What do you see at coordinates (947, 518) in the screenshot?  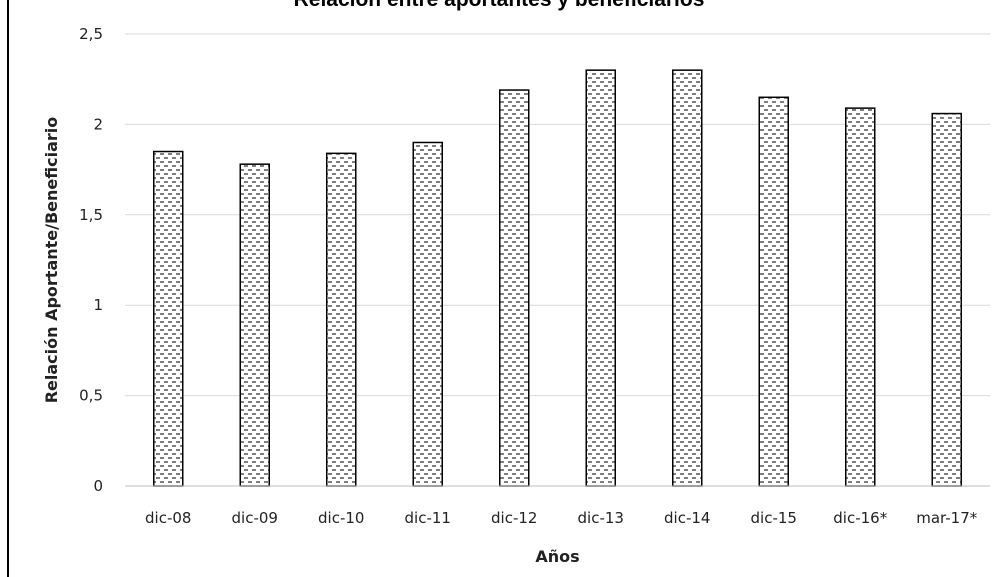 I see `x-tick-label: mar-17*` at bounding box center [947, 518].